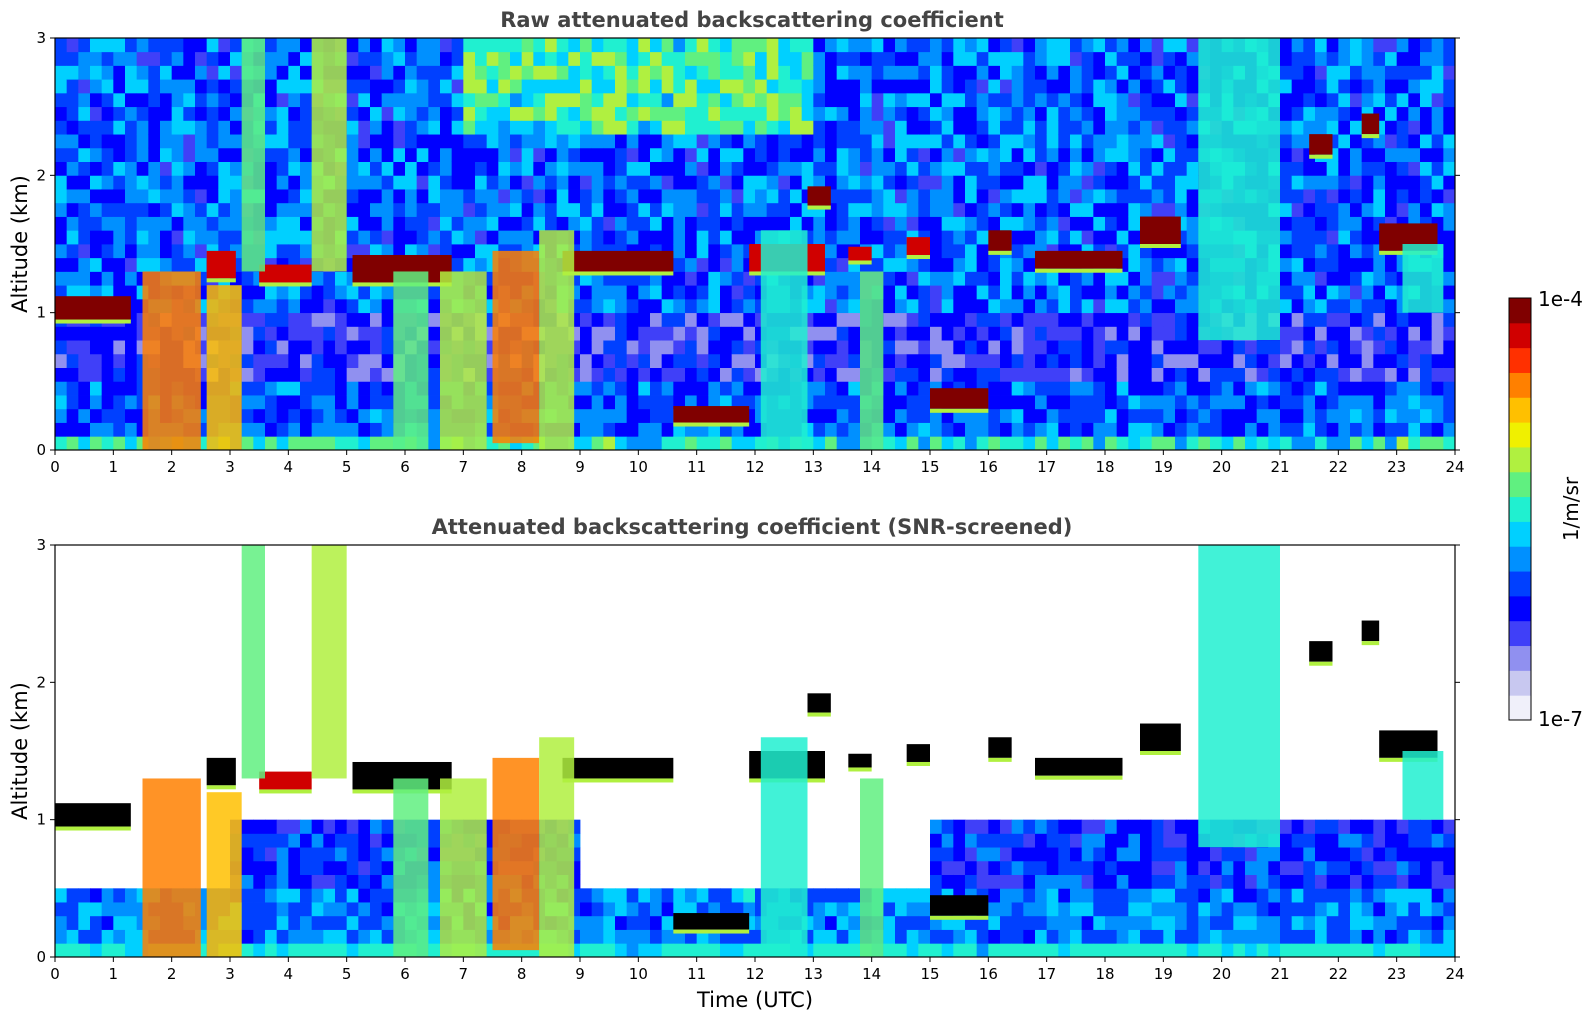 This screenshot has width=1595, height=1024. I want to click on panel-screened-xaxis: 0 1 2 3 4 5 6 7 8 9 10 11 12 13 14 15 16 17 18 19 20 21 22 23 24, so click(757, 970).